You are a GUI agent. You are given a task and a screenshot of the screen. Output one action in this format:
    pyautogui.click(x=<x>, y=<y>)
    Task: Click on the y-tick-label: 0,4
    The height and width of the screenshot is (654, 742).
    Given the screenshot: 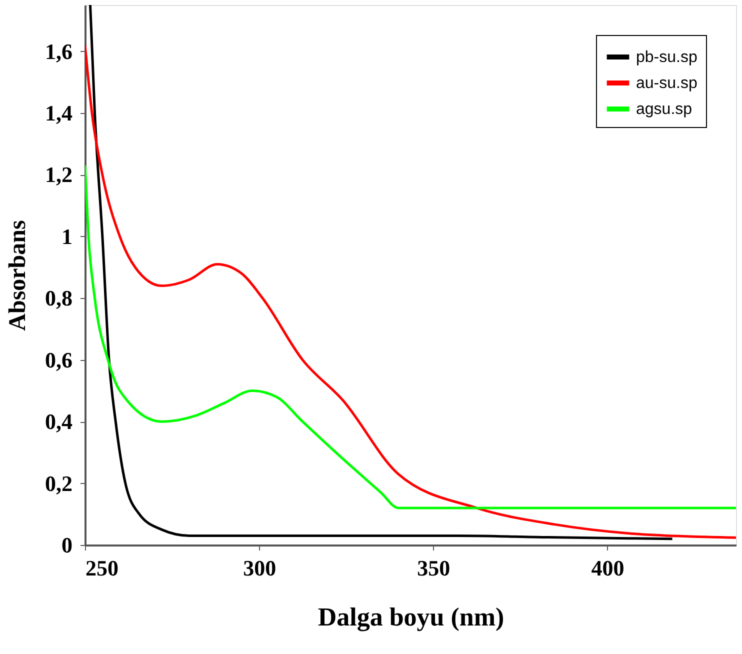 What is the action you would take?
    pyautogui.click(x=58, y=421)
    